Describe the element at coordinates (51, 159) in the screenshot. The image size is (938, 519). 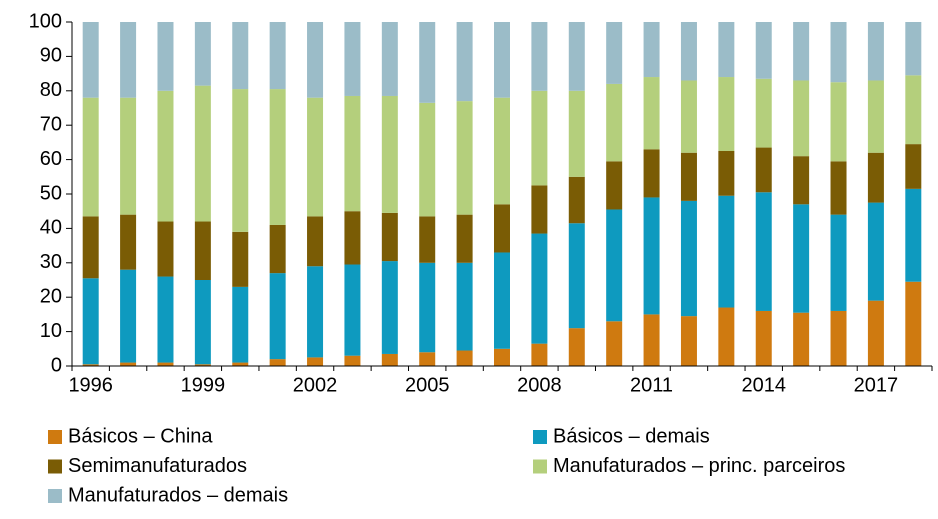
I see `y-tick-label: 60` at that location.